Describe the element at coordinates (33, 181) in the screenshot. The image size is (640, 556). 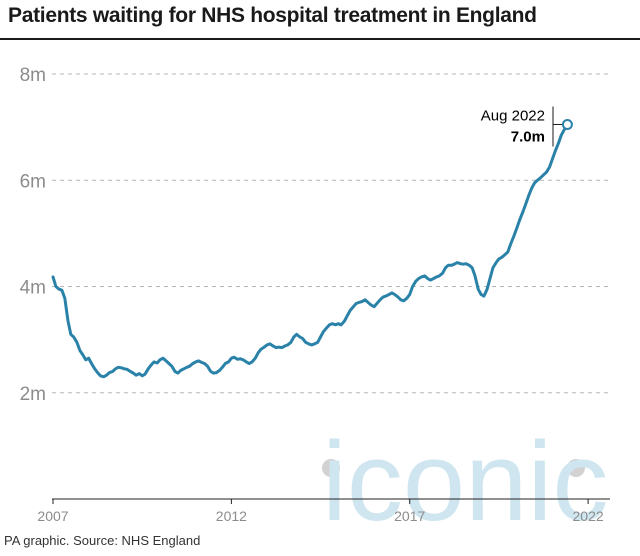
I see `y-tick-label: 6m` at that location.